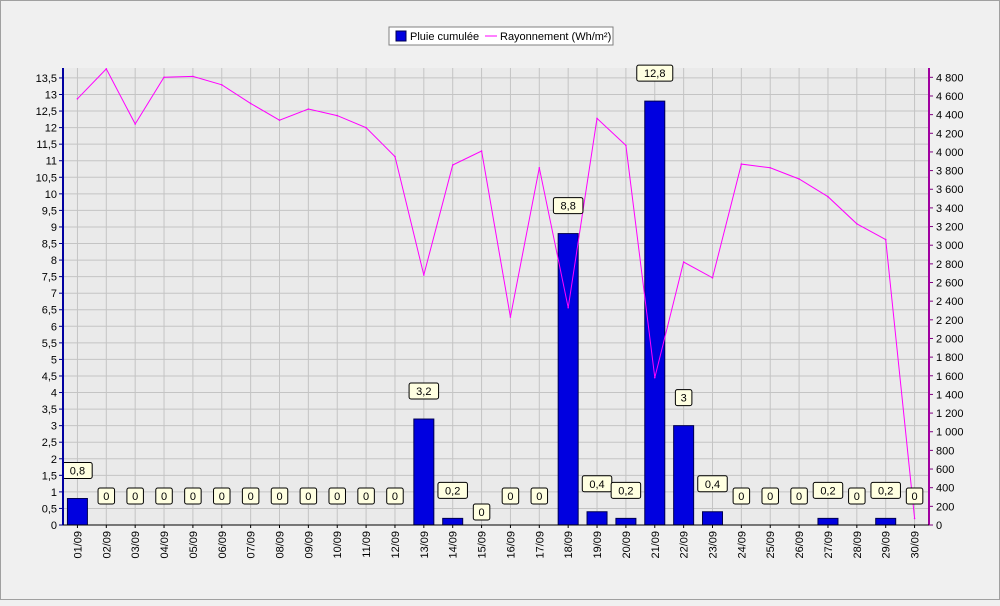 The width and height of the screenshot is (1000, 606). What do you see at coordinates (54, 228) in the screenshot?
I see `y-left-tick-label: 9` at bounding box center [54, 228].